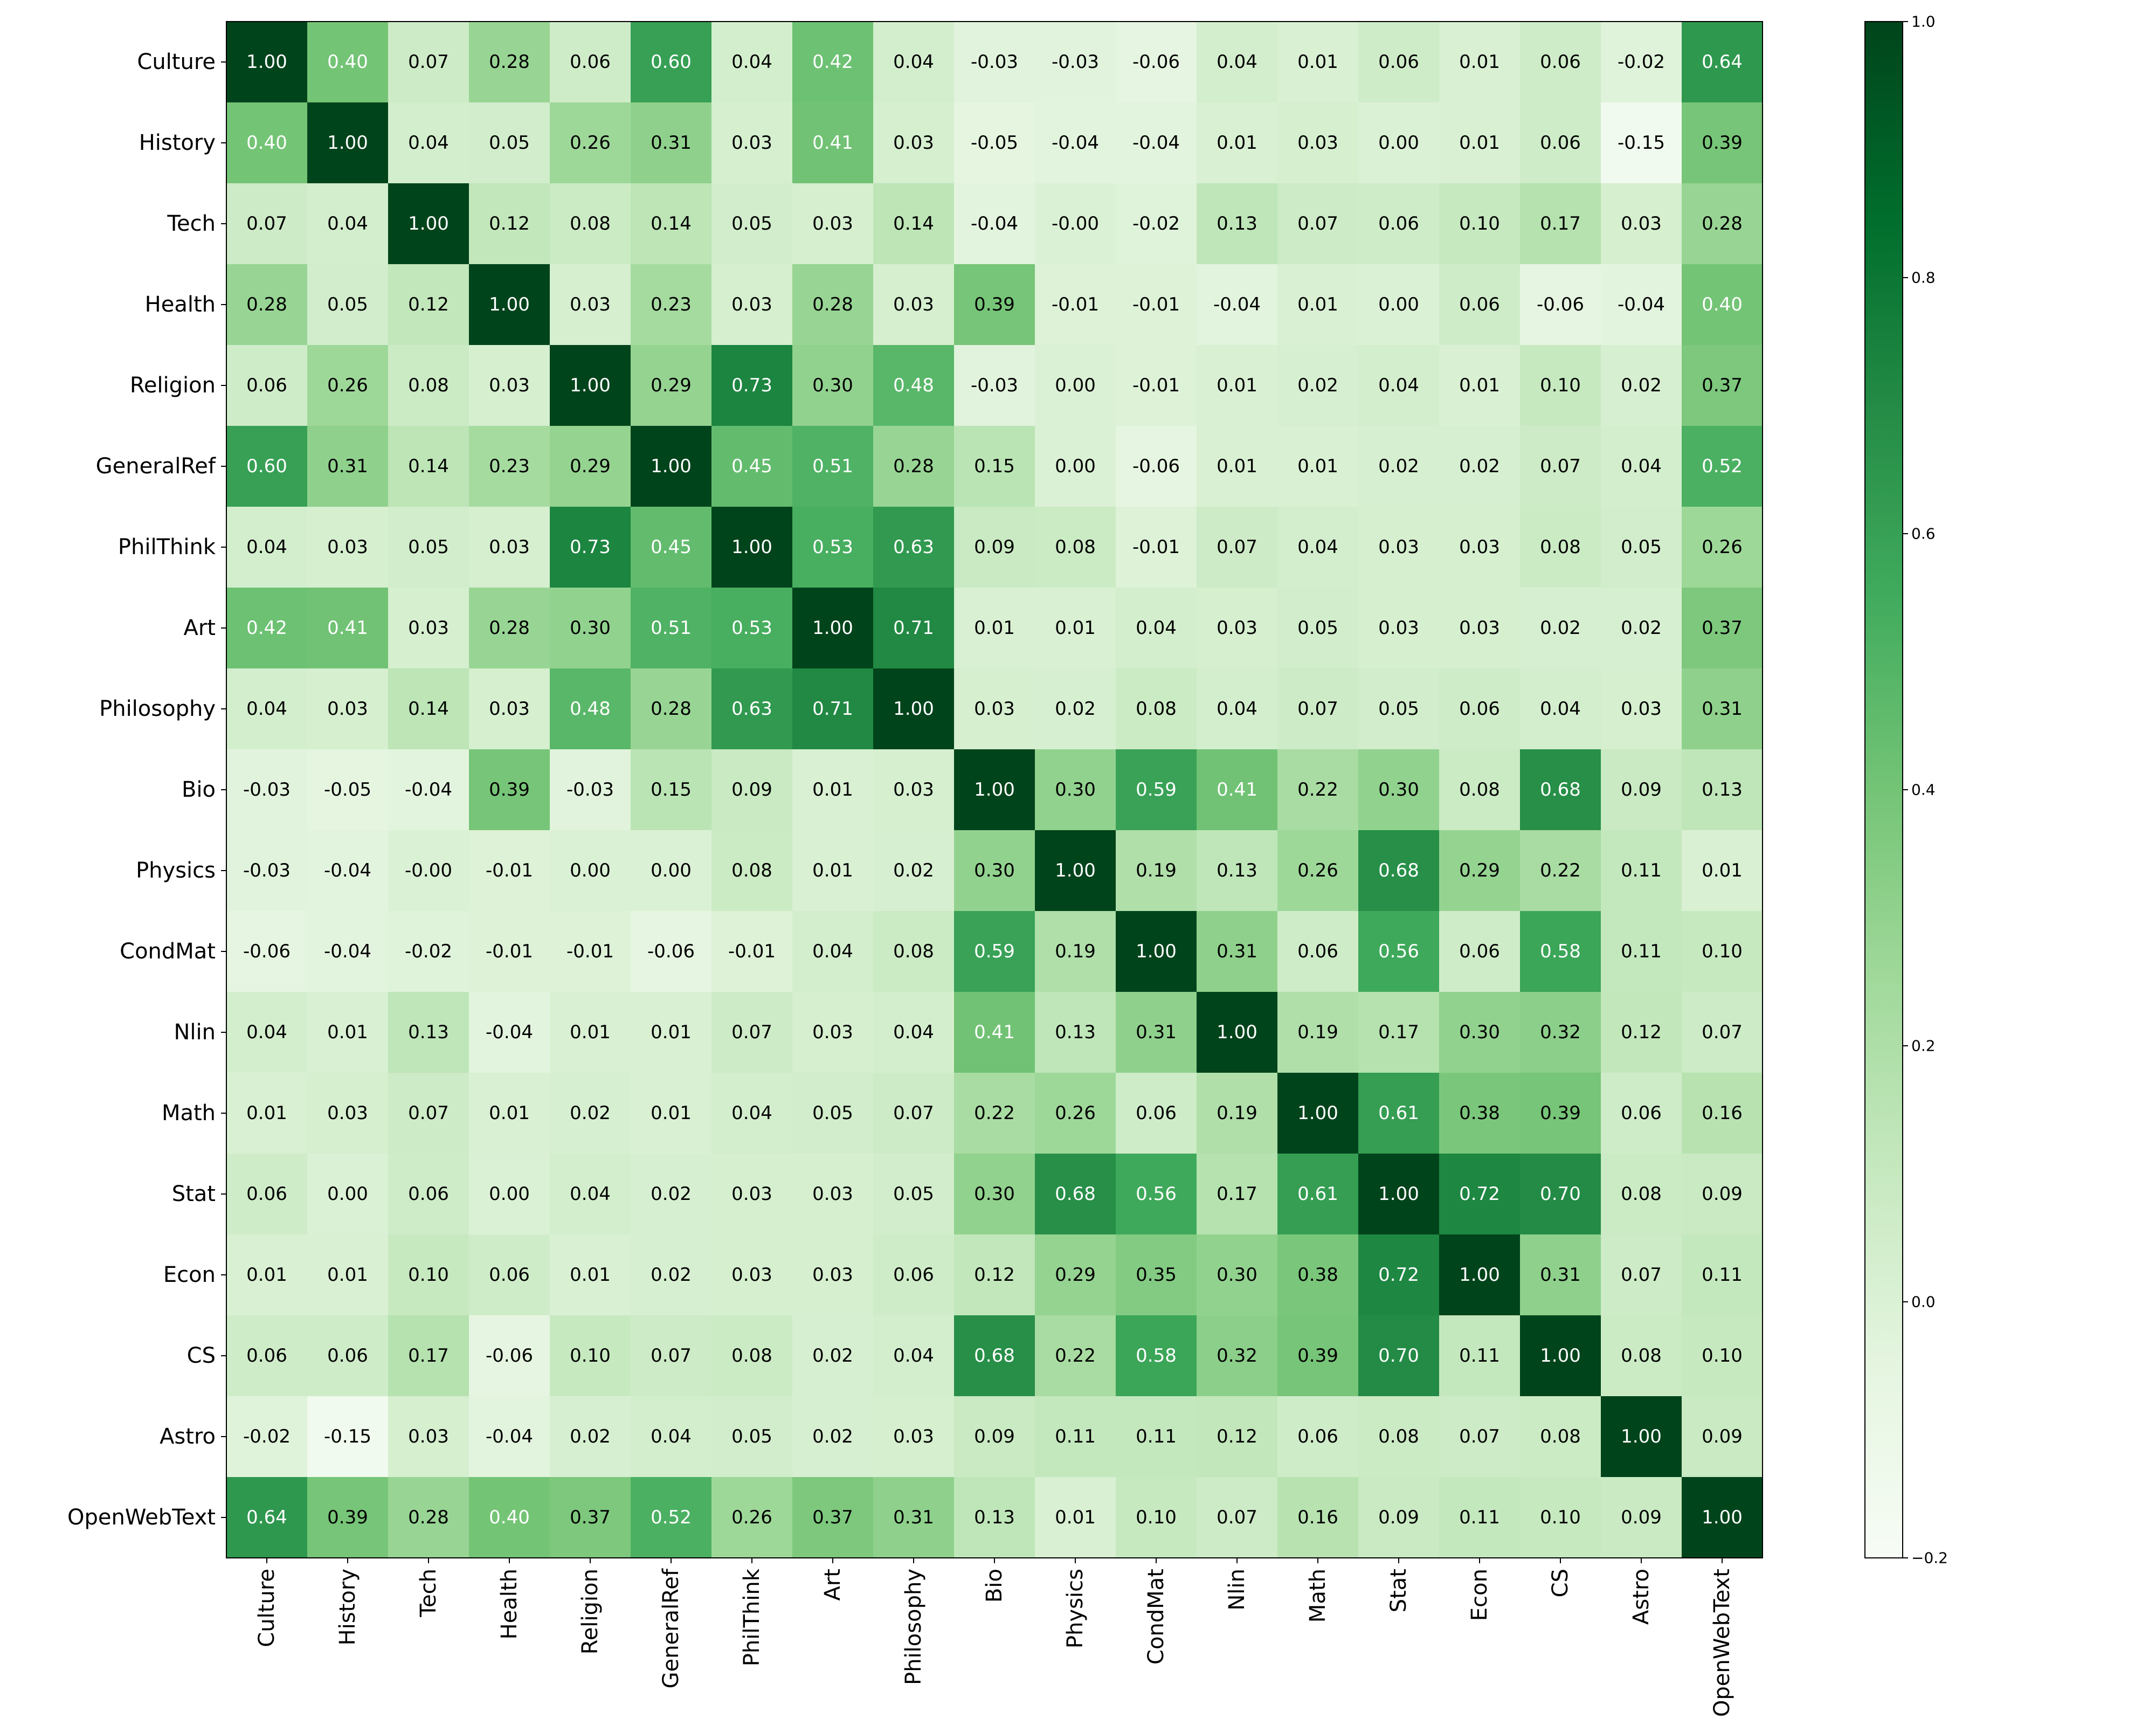 The width and height of the screenshot is (2156, 1725). I want to click on heatmap-cell-value: 0.19, so click(1237, 1113).